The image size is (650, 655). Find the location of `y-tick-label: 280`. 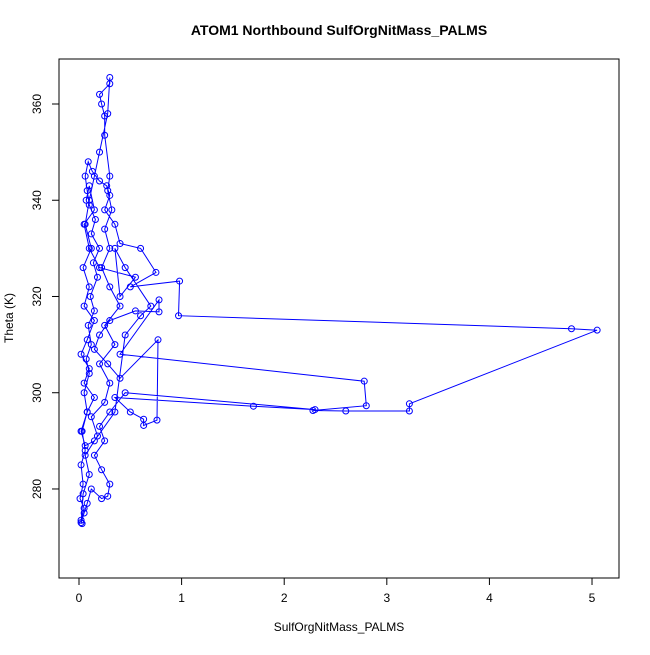

y-tick-label: 280 is located at coordinates (37, 489).